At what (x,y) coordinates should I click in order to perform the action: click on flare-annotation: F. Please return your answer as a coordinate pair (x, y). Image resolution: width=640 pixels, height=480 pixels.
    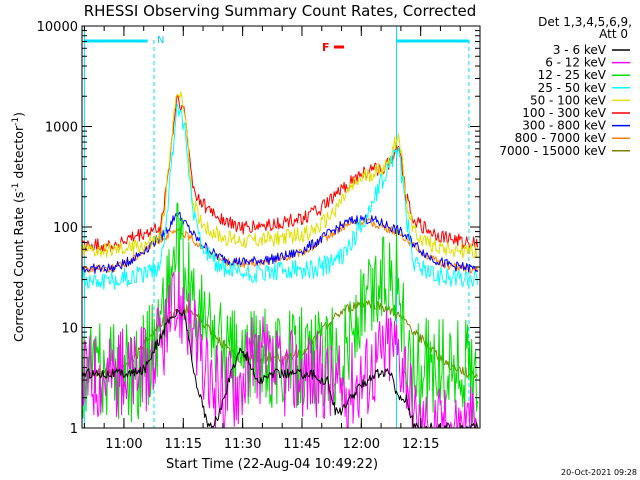
    Looking at the image, I should click on (326, 47).